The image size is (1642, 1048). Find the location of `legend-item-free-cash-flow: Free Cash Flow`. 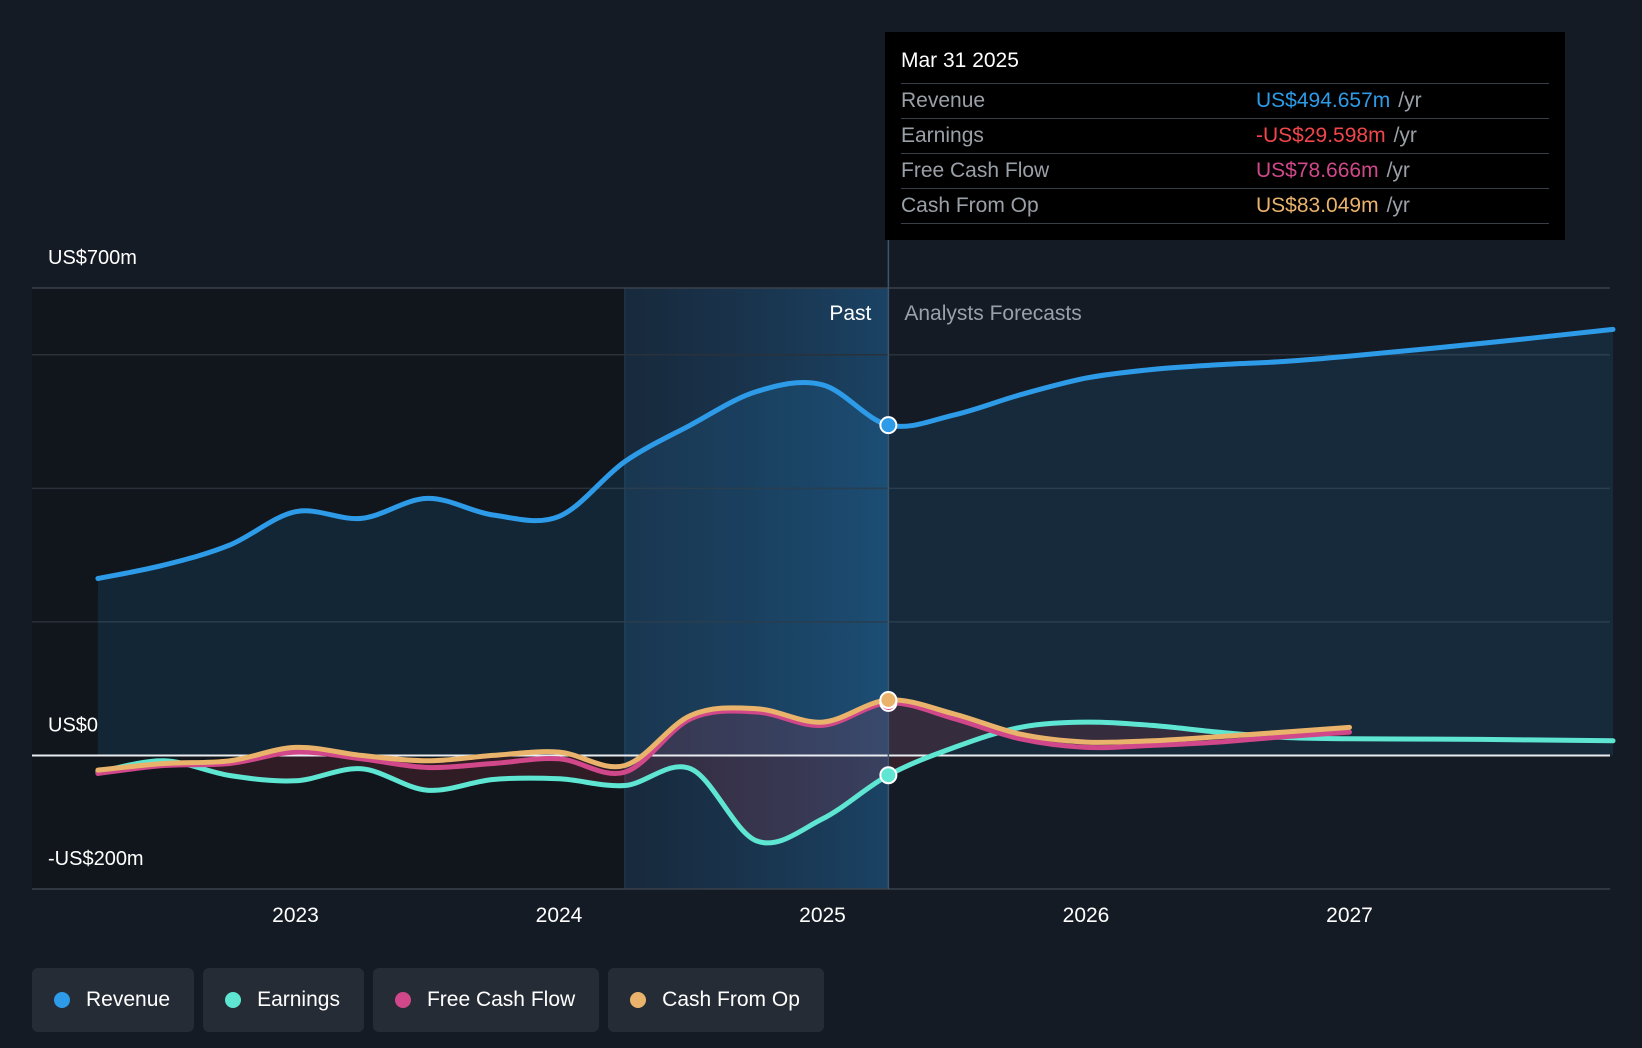

legend-item-free-cash-flow: Free Cash Flow is located at coordinates (486, 1000).